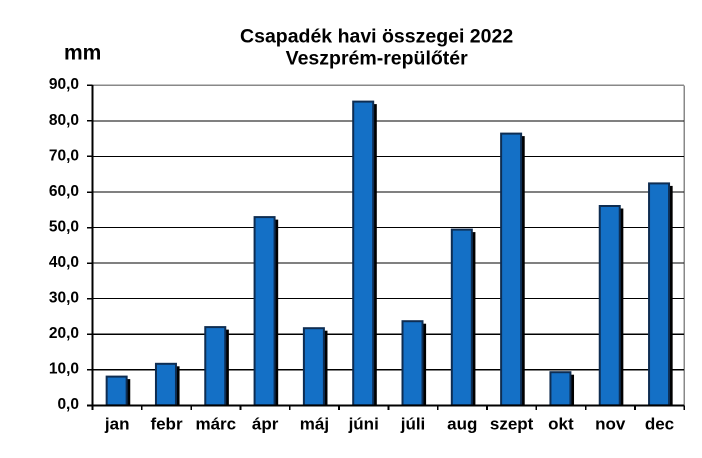 This screenshot has height=458, width=702. I want to click on svg-text: márc, so click(215, 423).